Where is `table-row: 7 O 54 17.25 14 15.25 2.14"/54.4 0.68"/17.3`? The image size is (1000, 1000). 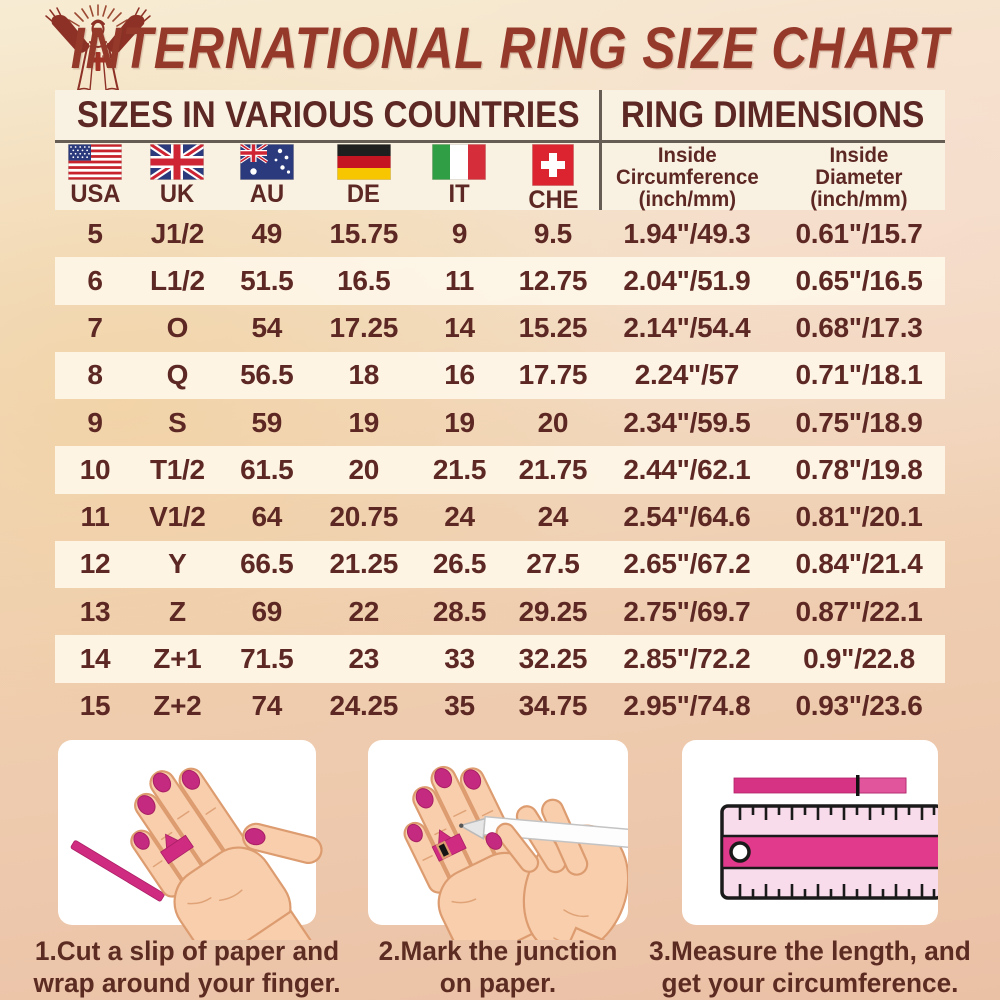 table-row: 7 O 54 17.25 14 15.25 2.14"/54.4 0.68"/17.3 is located at coordinates (500, 328).